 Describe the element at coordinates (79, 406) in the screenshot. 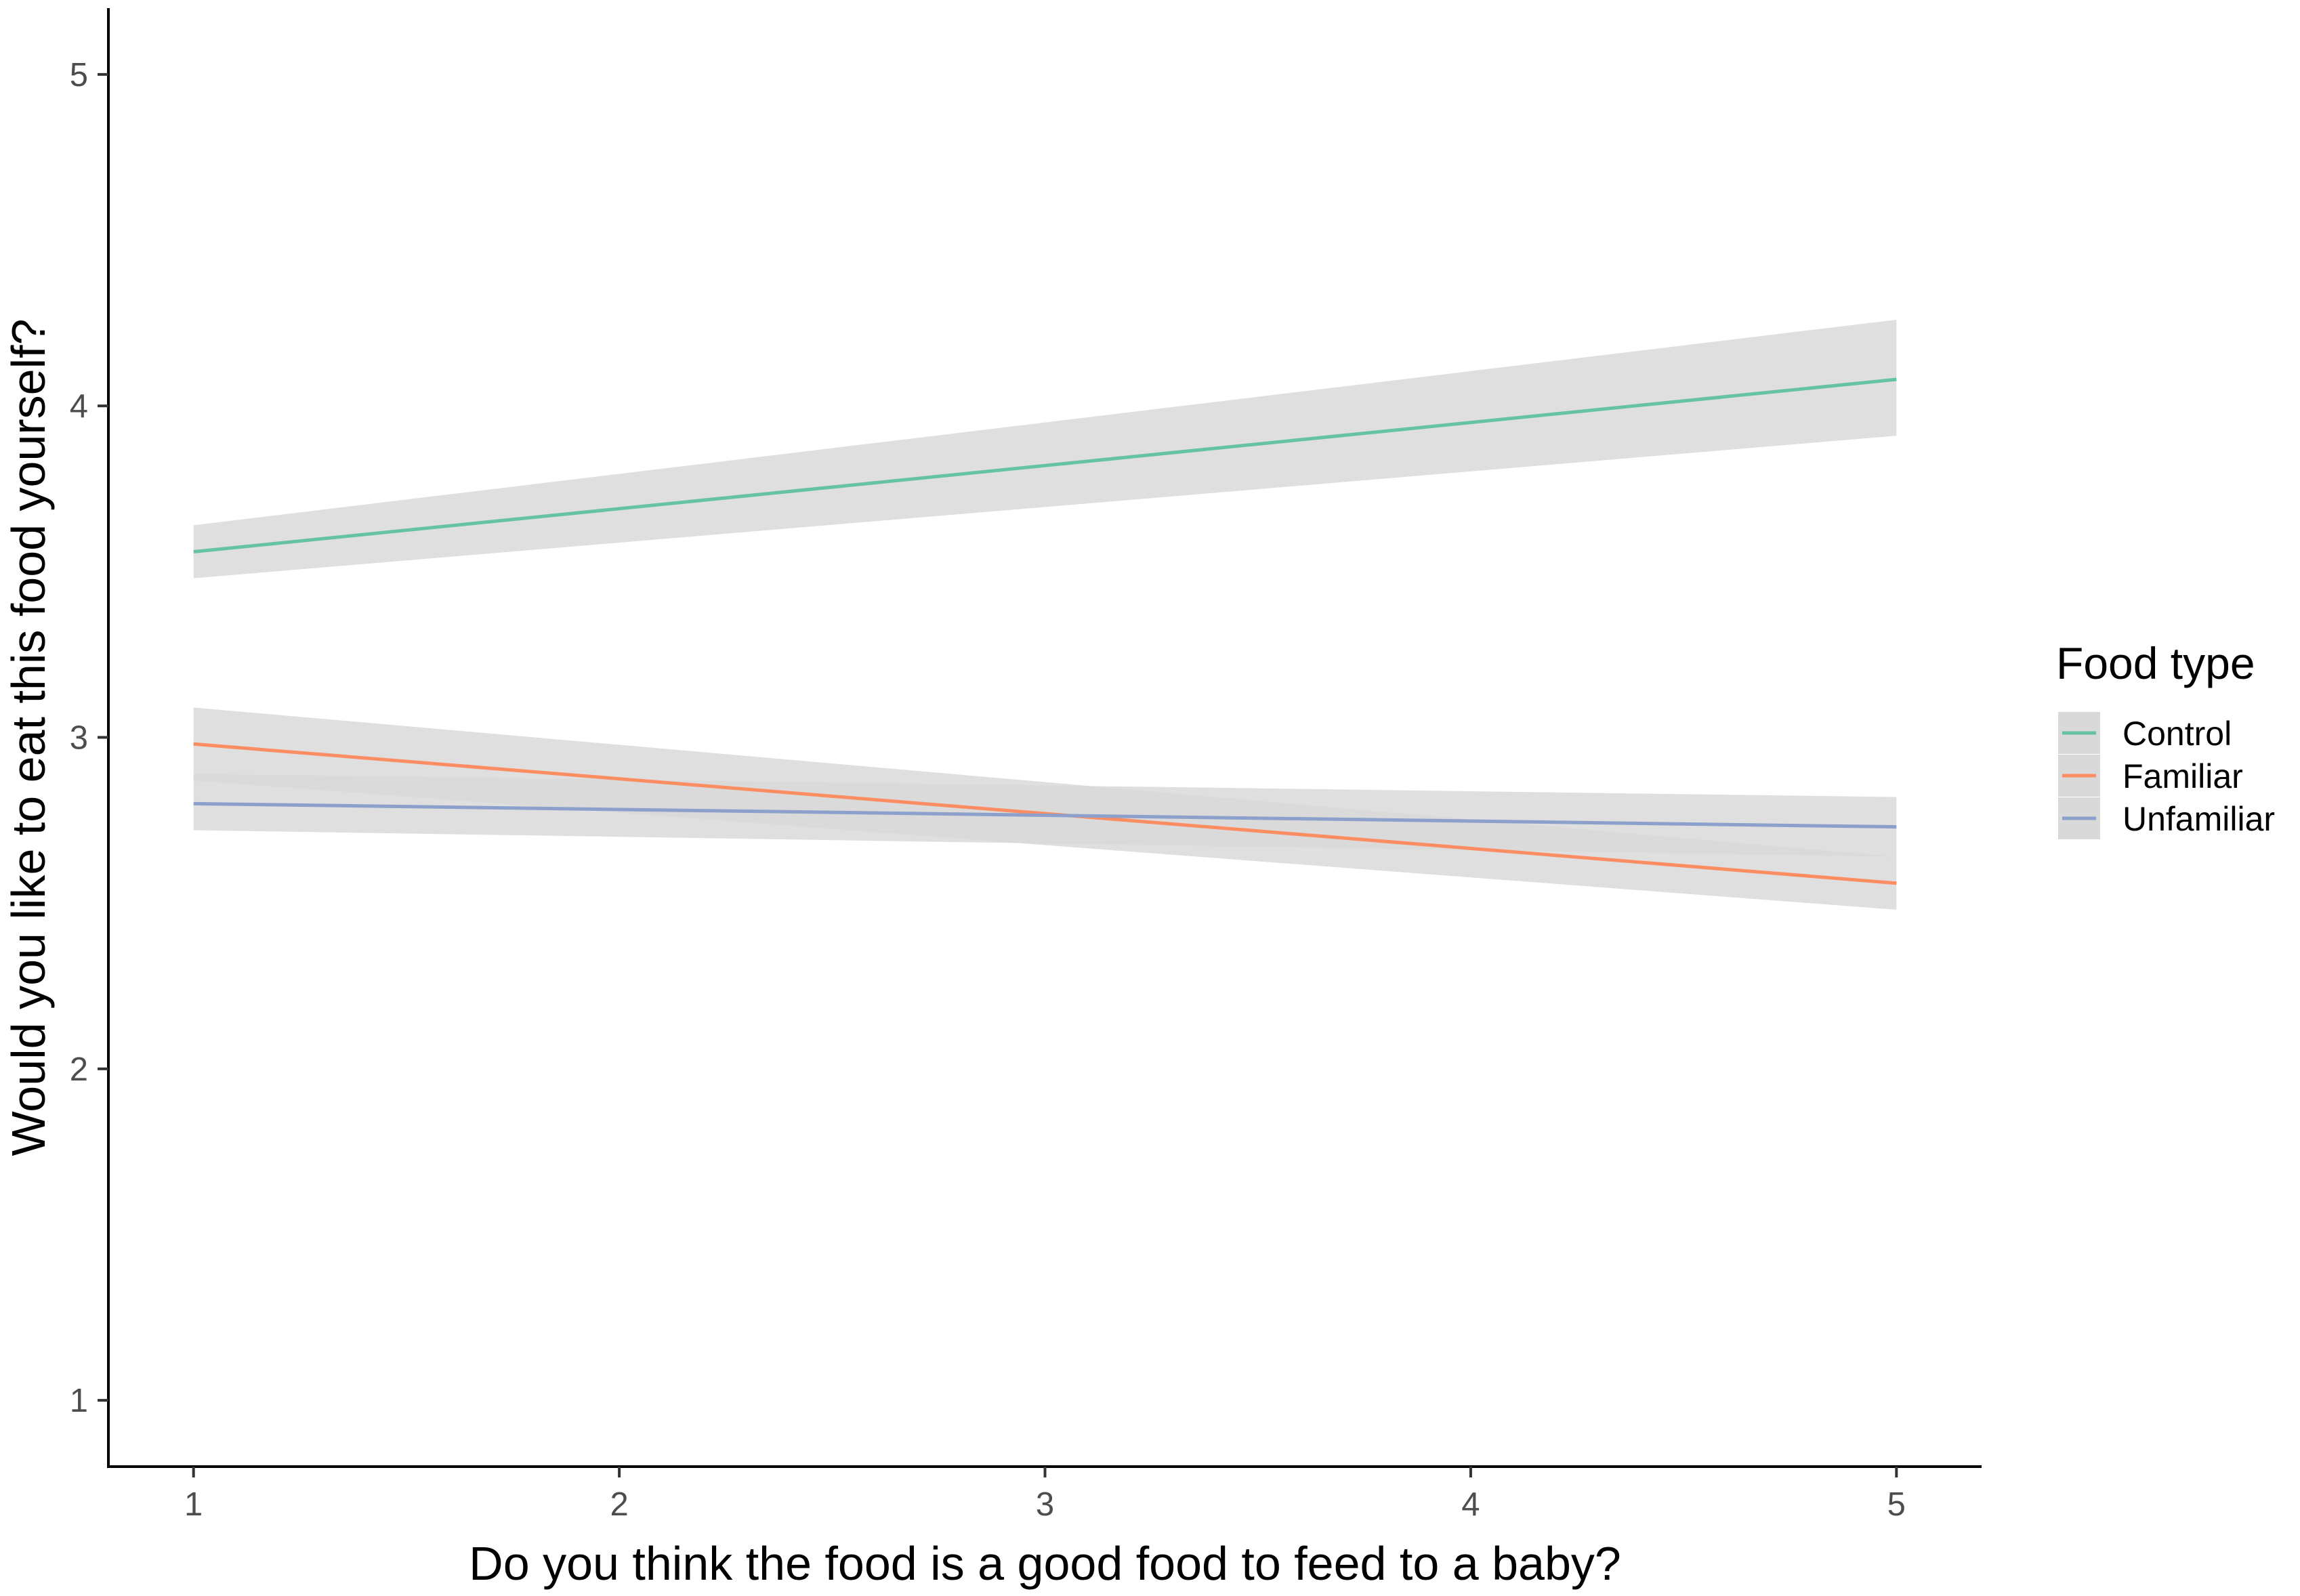

I see `y-tick-label: 4` at that location.